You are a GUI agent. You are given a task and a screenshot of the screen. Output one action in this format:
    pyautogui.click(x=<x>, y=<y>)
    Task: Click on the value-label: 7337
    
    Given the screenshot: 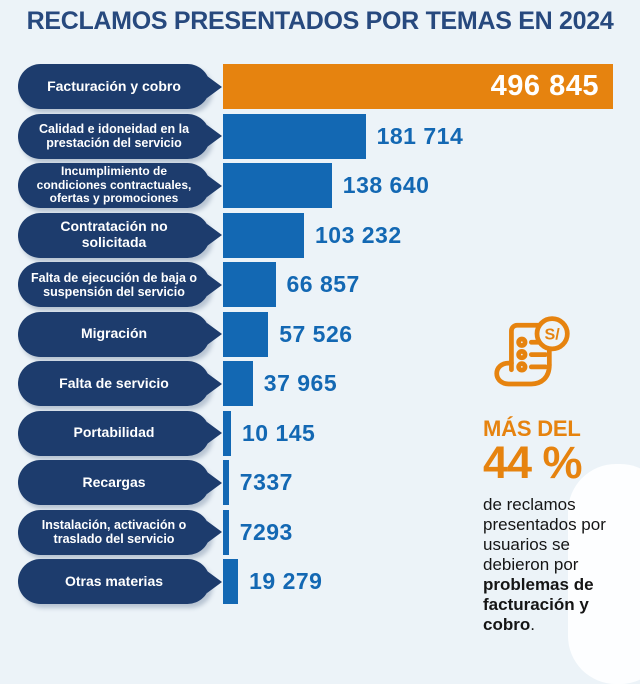 What is the action you would take?
    pyautogui.click(x=266, y=482)
    